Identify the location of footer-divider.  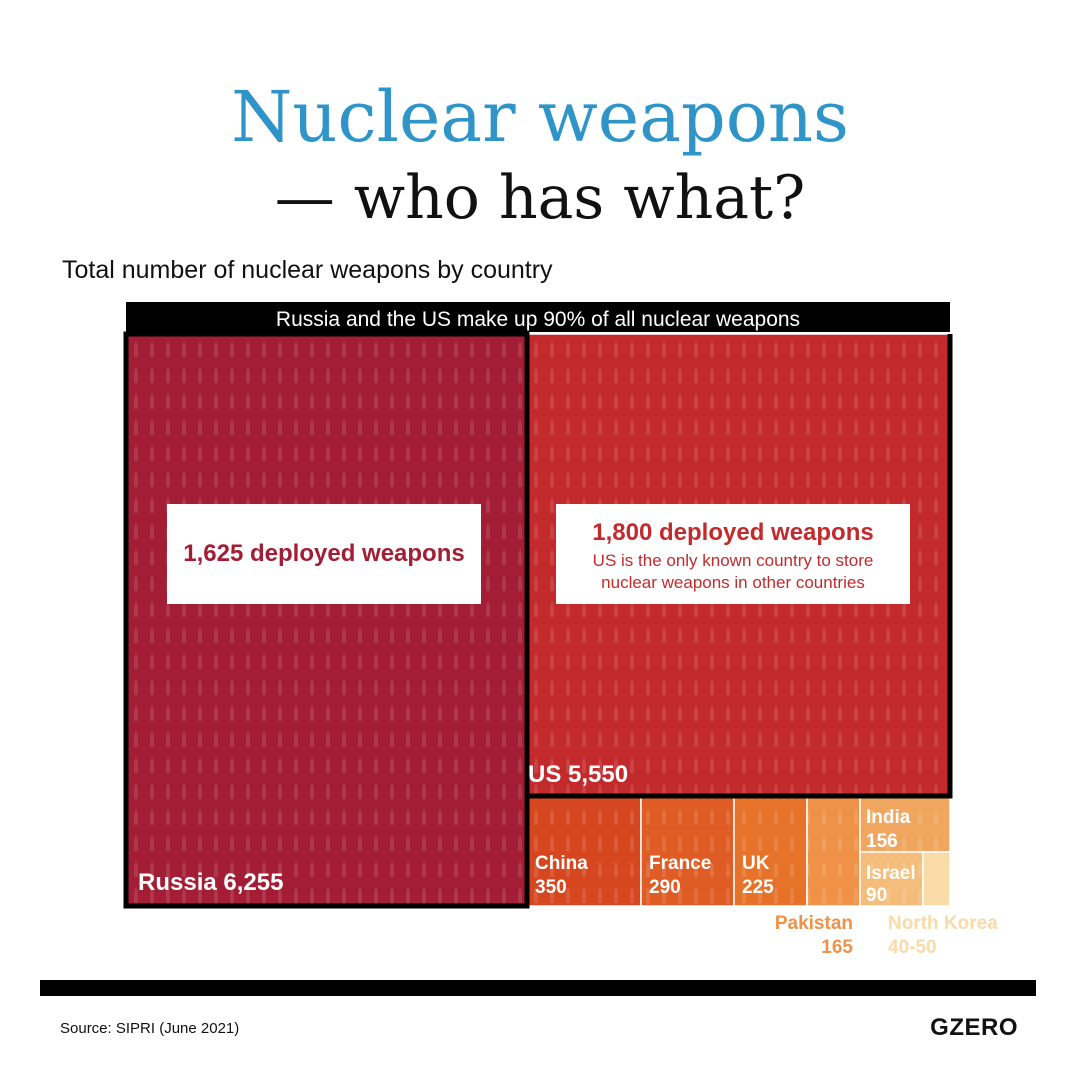
(538, 988).